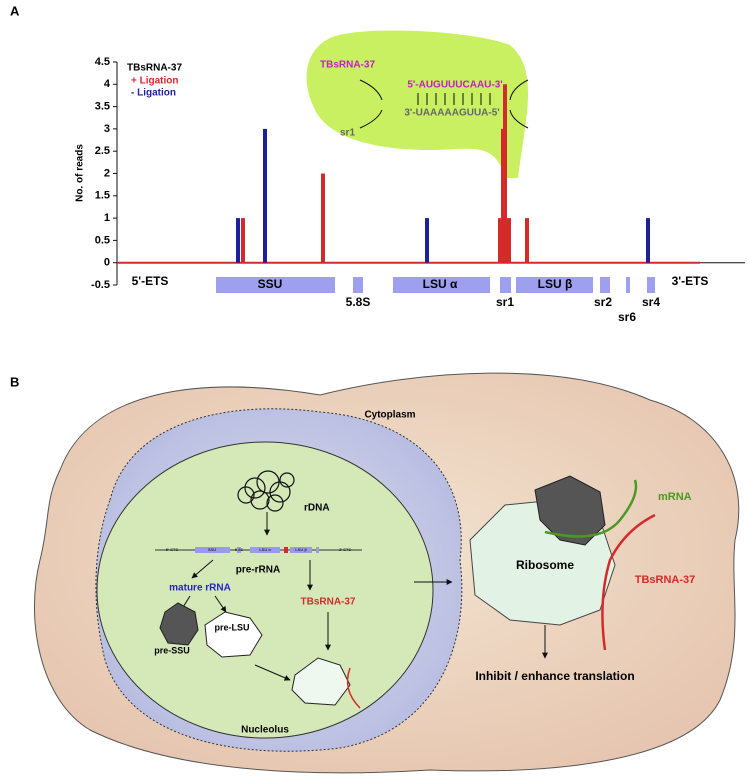 This screenshot has width=747, height=781. Describe the element at coordinates (239, 549) in the screenshot. I see `mini-map-label: 5.8S` at that location.